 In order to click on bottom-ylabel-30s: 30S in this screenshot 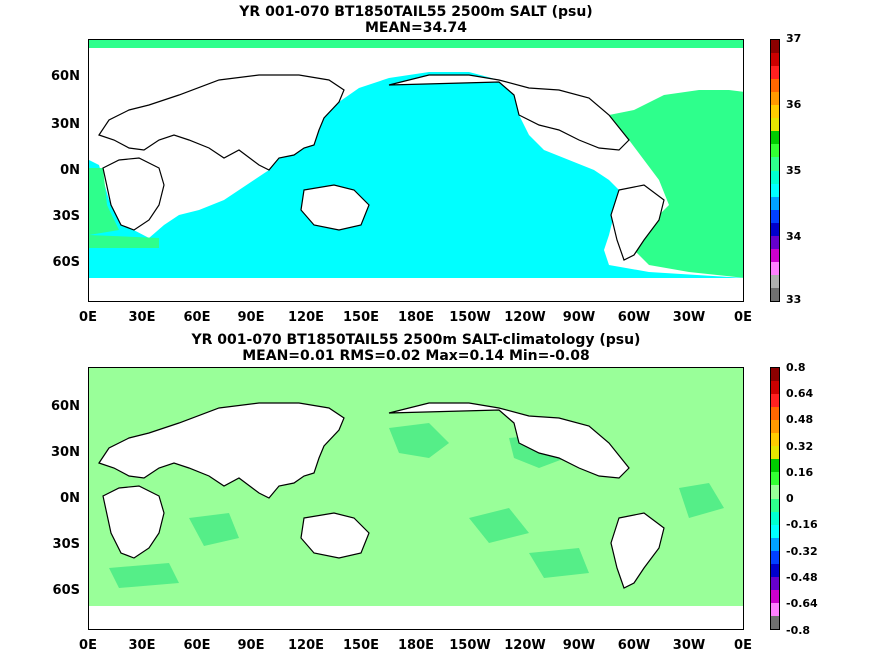, I will do `click(66, 544)`.